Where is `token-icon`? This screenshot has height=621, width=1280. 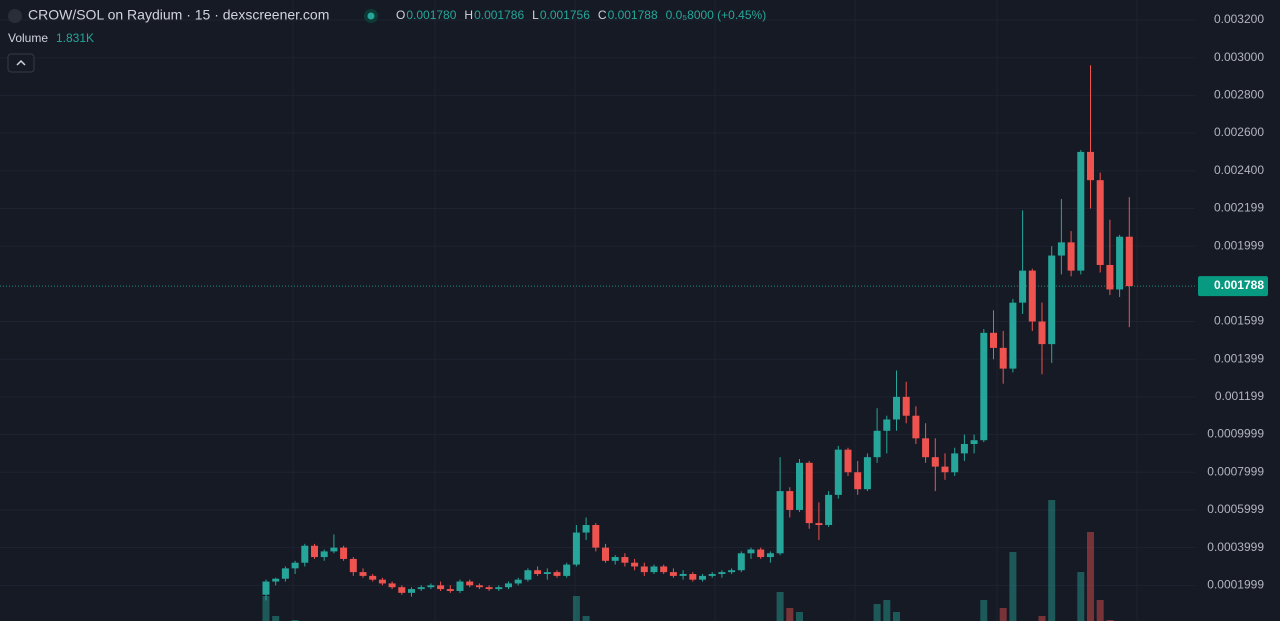
token-icon is located at coordinates (15, 16).